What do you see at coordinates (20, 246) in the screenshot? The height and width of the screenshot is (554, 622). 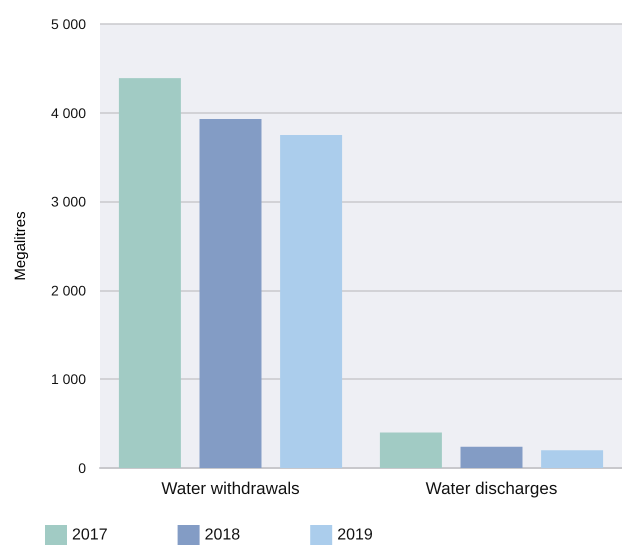 I see `y-axis-title: Megalitres` at bounding box center [20, 246].